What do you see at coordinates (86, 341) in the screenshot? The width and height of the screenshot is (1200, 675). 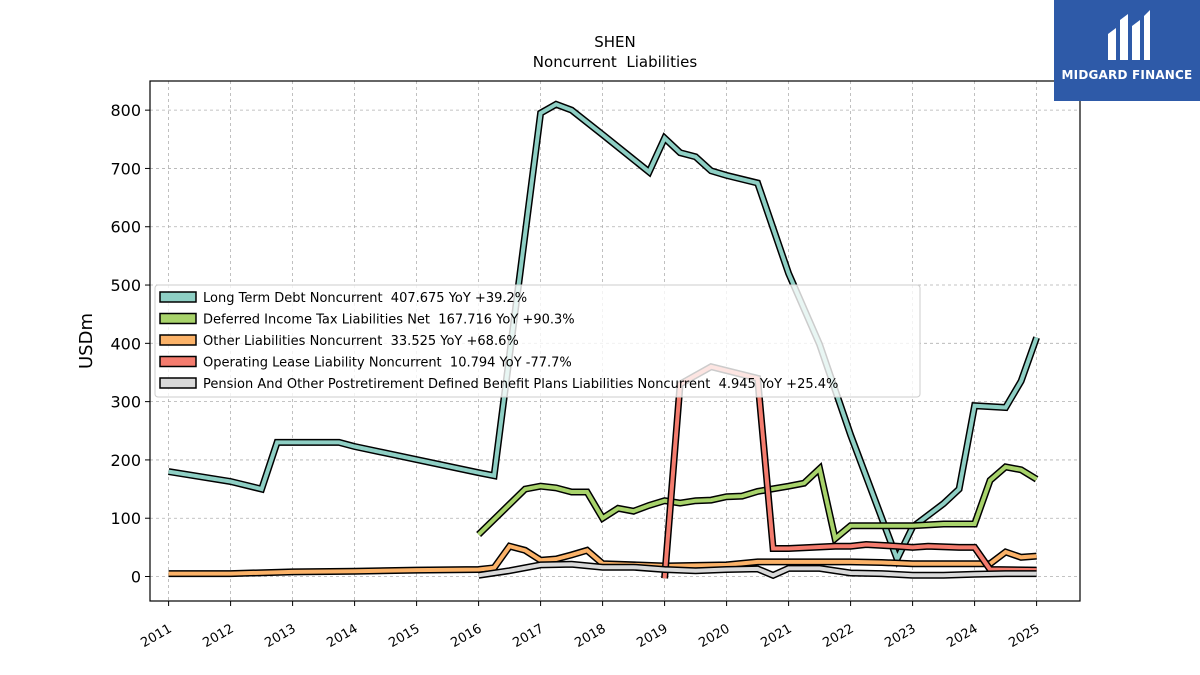 I see `y-axis-label: USDm` at bounding box center [86, 341].